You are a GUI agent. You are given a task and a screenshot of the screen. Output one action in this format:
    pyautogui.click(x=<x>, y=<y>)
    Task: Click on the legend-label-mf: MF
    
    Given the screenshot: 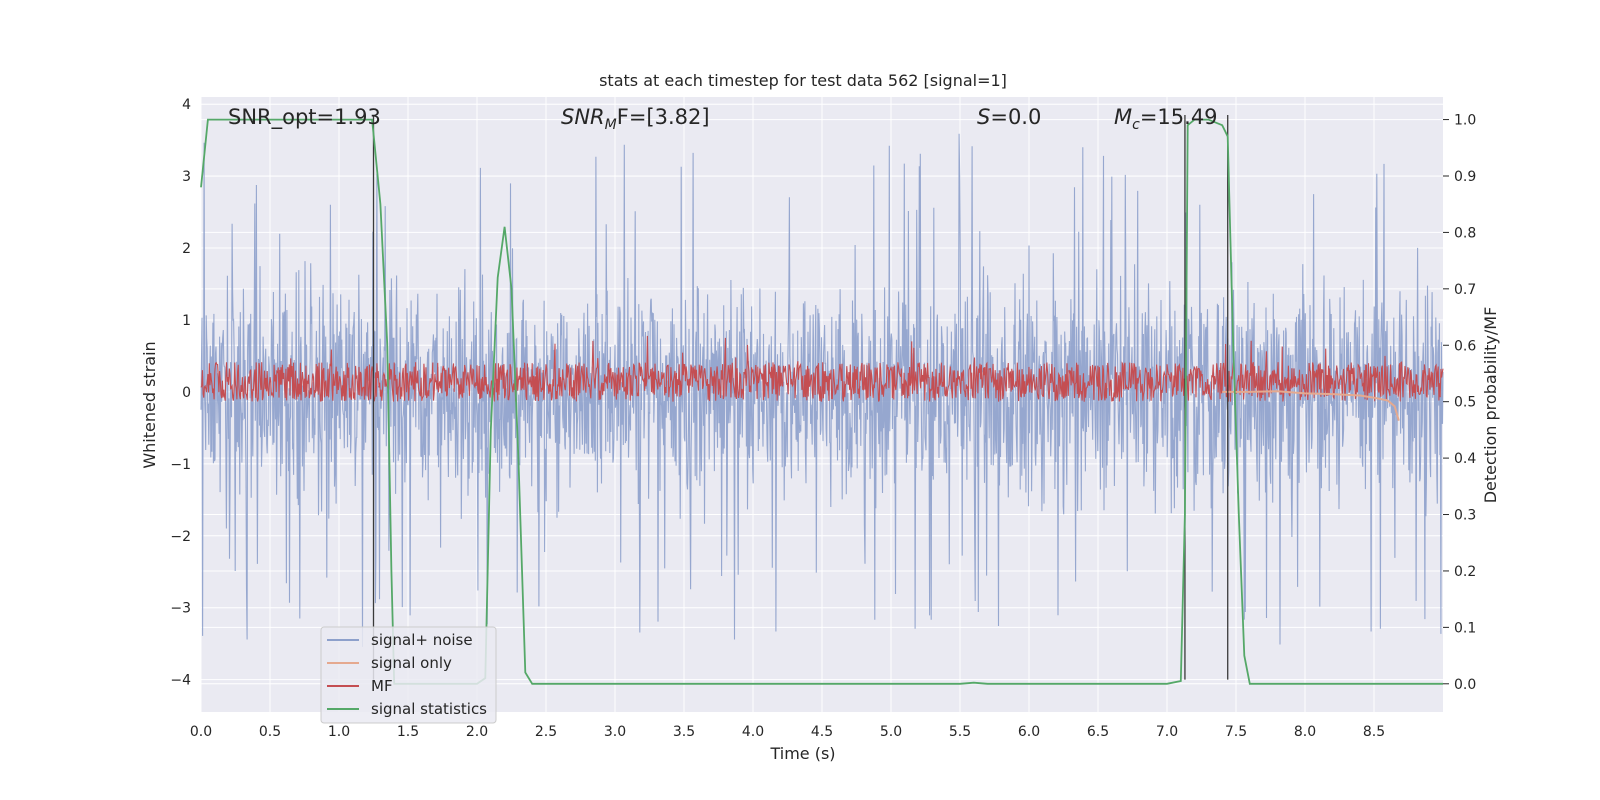 What is the action you would take?
    pyautogui.click(x=382, y=686)
    